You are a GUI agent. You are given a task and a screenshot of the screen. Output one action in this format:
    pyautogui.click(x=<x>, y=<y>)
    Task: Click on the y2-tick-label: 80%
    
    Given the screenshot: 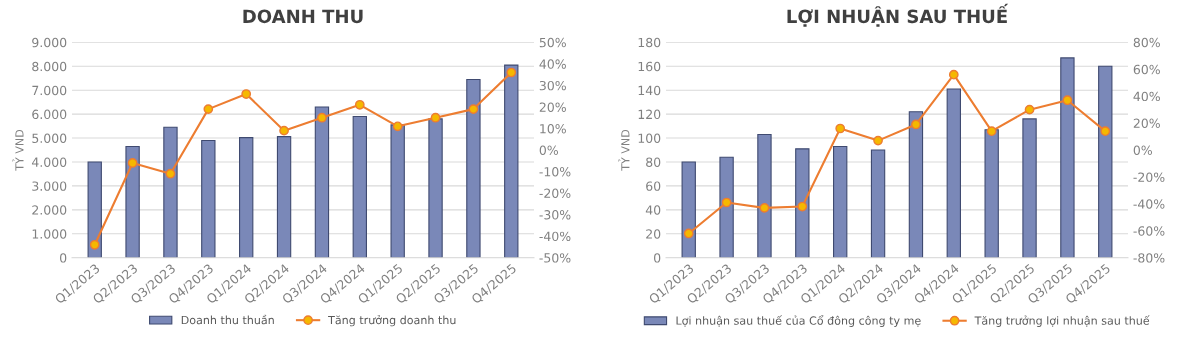 What is the action you would take?
    pyautogui.click(x=1146, y=42)
    